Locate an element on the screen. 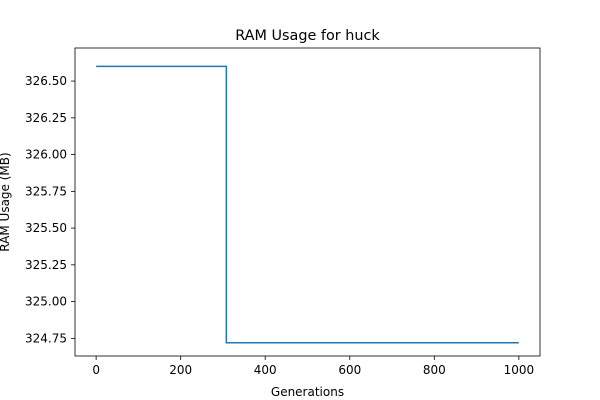 The image size is (600, 400). x-tick-label: 0 is located at coordinates (96, 370).